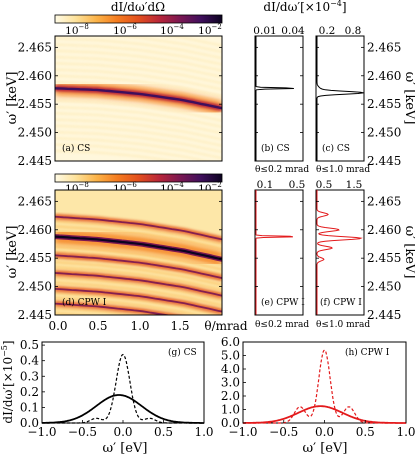 This screenshot has width=415, height=459. I want to click on cb-top-tick-4: 10⁻², so click(210, 30).